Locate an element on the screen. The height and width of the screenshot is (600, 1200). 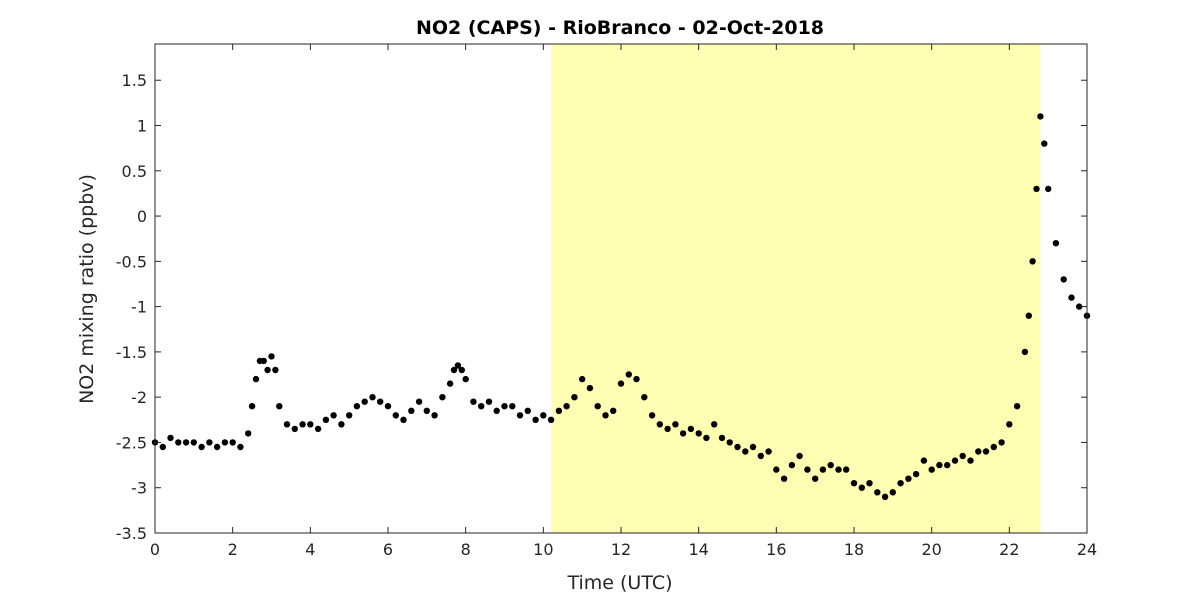
y-tick-label: -3 is located at coordinates (139, 488).